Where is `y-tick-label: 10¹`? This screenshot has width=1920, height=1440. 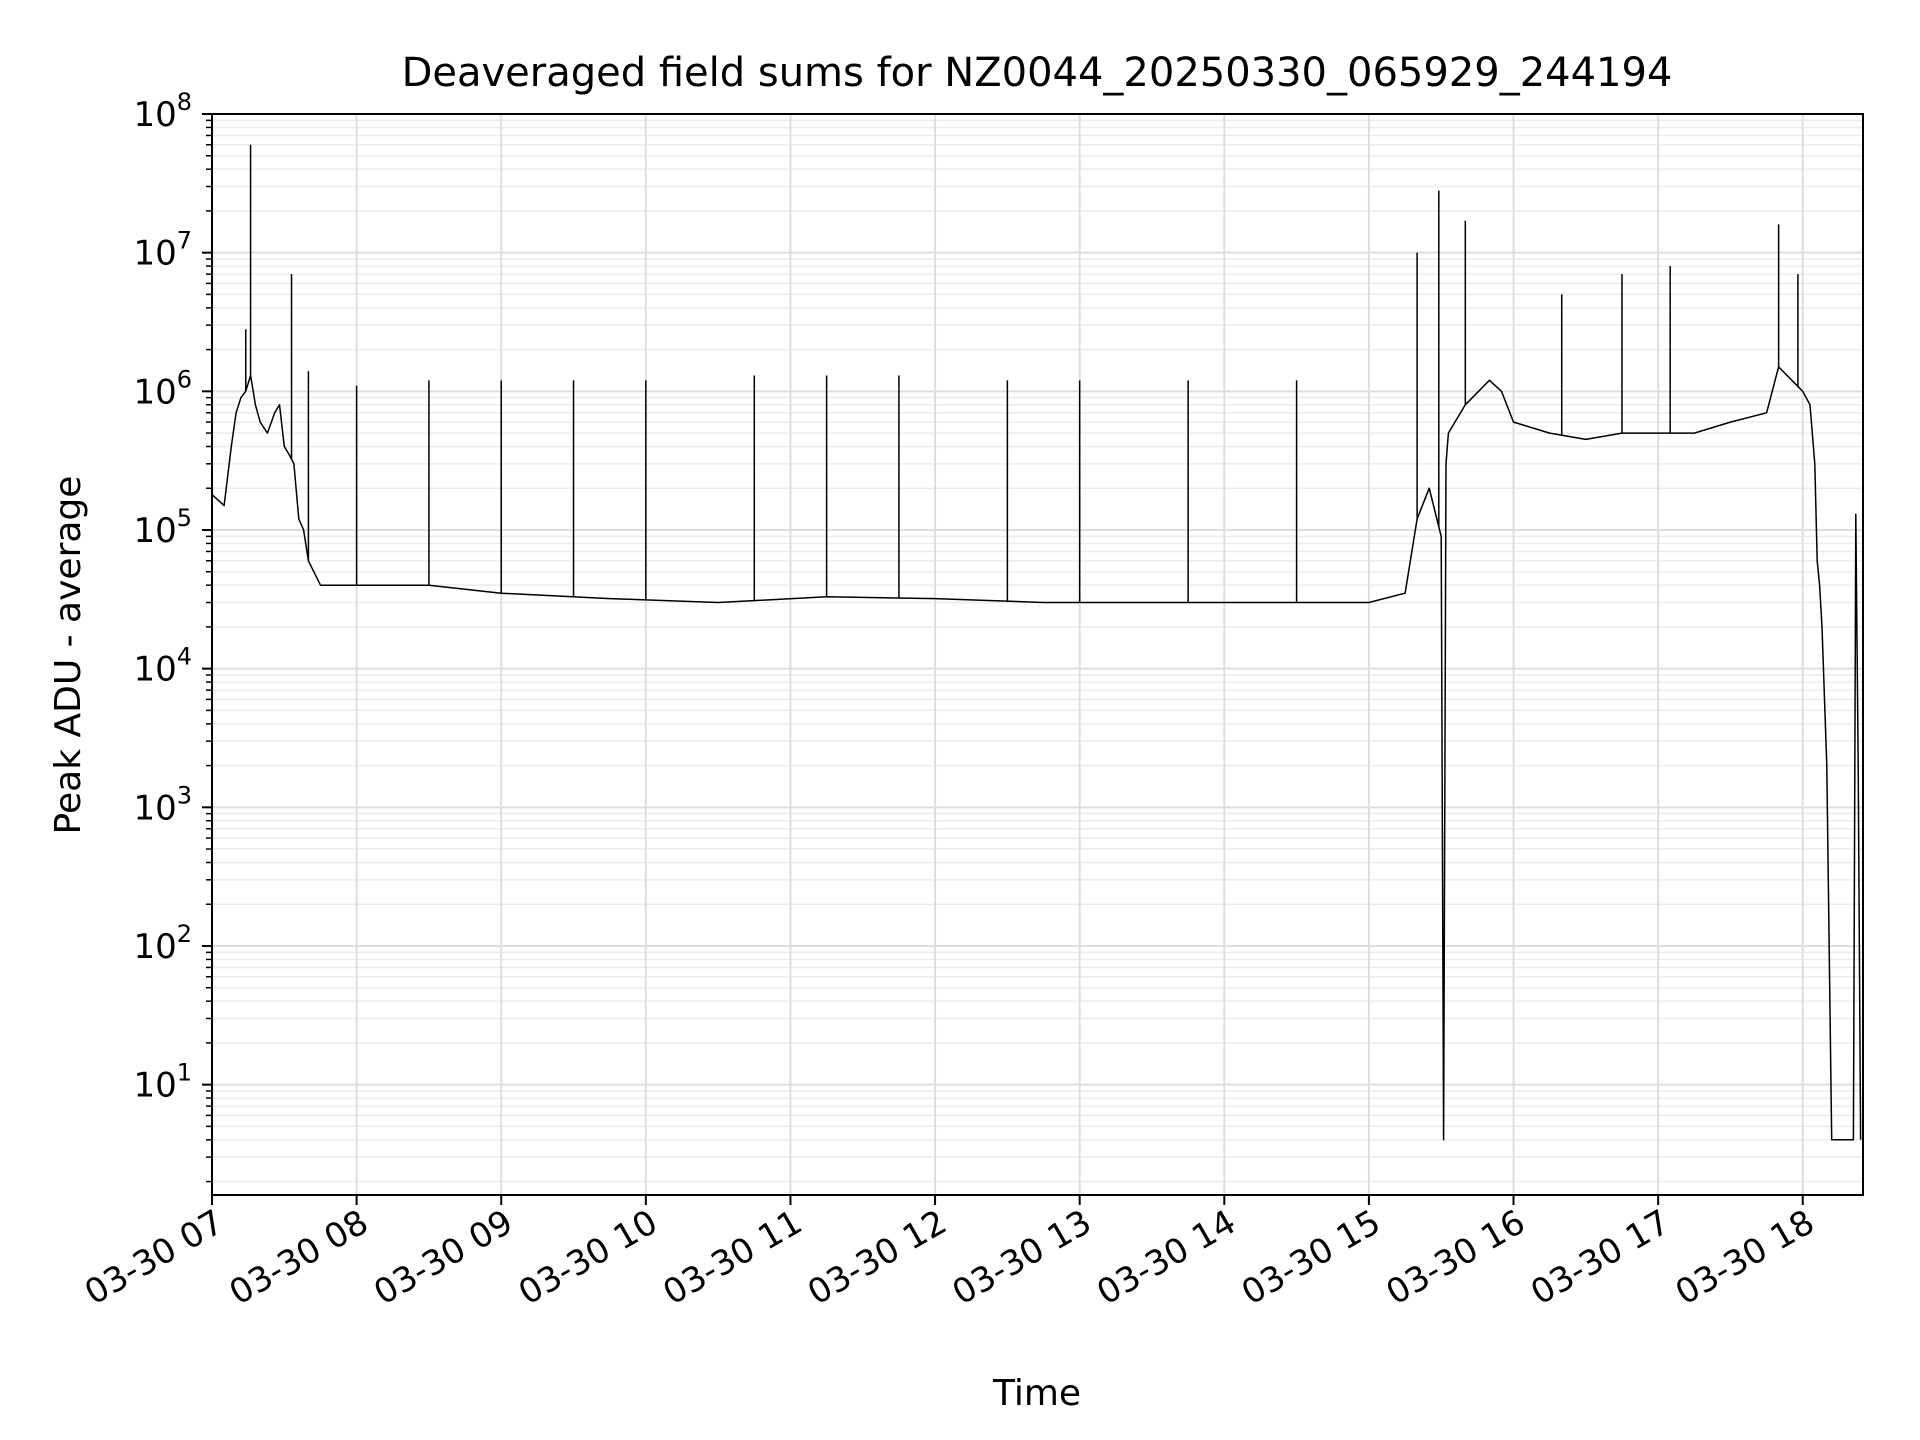
y-tick-label: 10¹ is located at coordinates (162, 1082).